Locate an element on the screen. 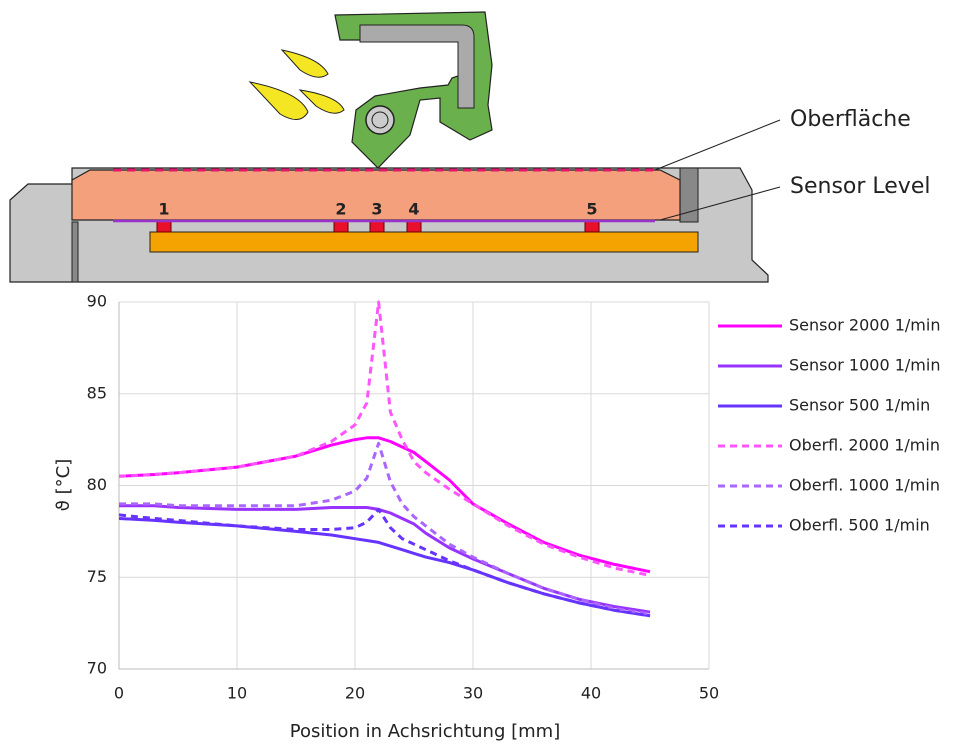 The height and width of the screenshot is (748, 960). x-tick-label: 10 is located at coordinates (237, 693).